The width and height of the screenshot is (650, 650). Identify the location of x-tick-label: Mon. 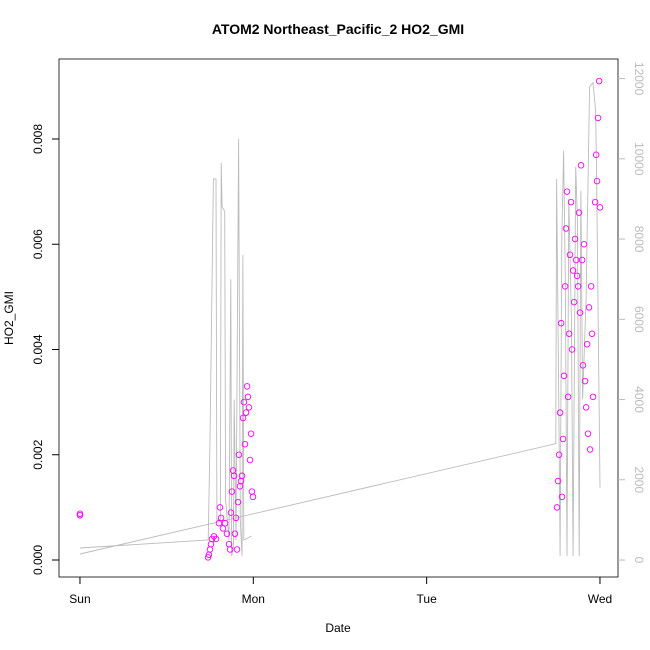
(253, 599).